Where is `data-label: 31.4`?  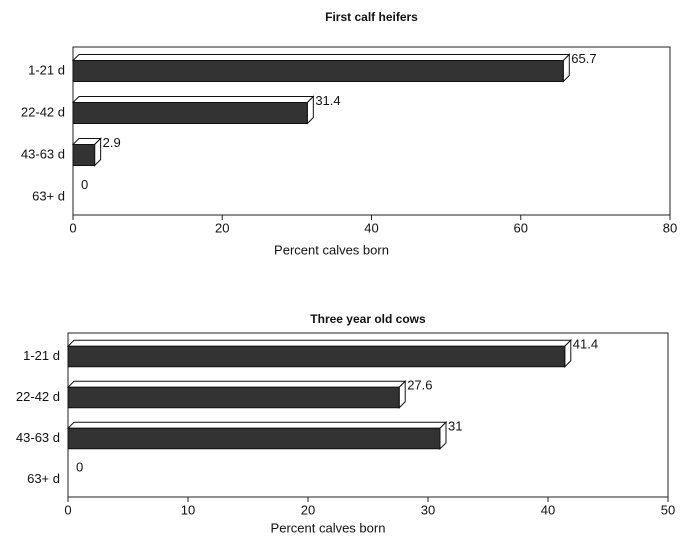 data-label: 31.4 is located at coordinates (327, 100).